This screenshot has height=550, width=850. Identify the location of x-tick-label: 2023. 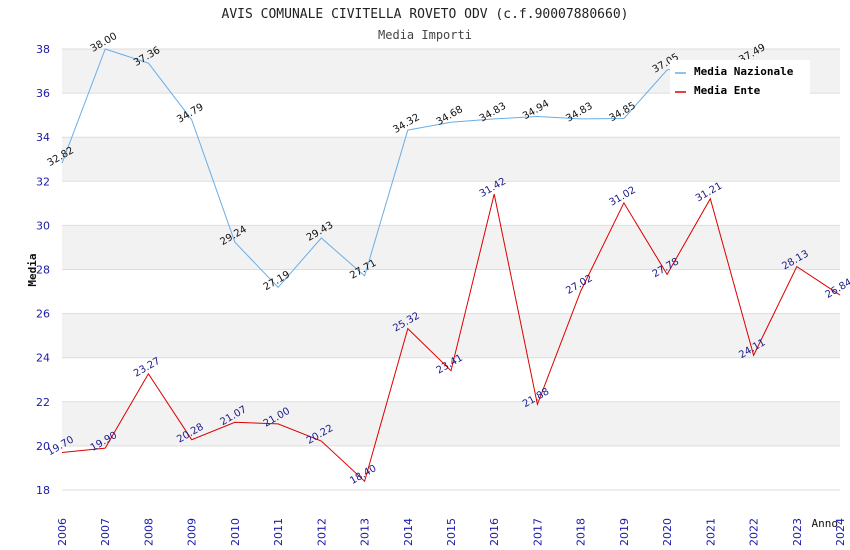
(797, 532).